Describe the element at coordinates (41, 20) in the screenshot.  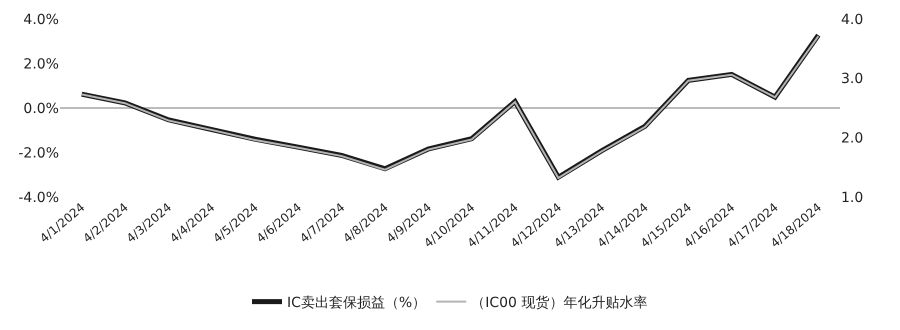
I see `y-tick-label: 4.0%` at that location.